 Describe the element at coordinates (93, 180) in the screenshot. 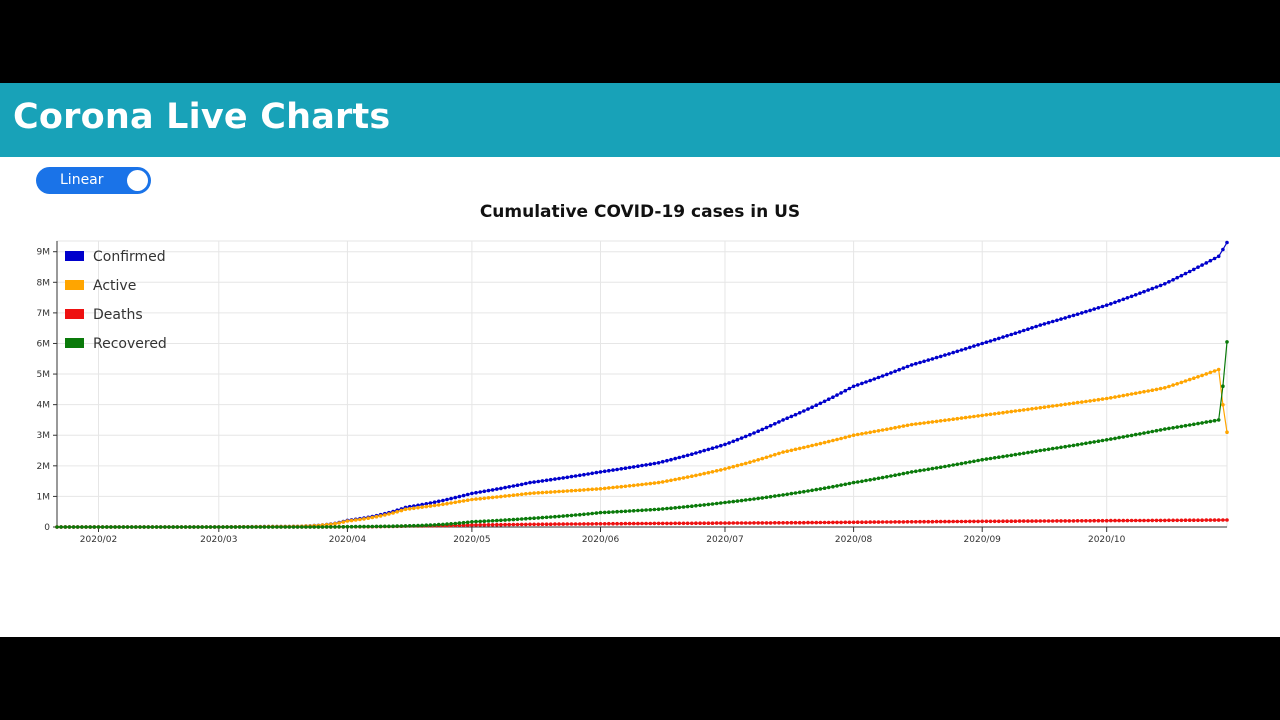

I see `scale-toggle: Linear` at that location.